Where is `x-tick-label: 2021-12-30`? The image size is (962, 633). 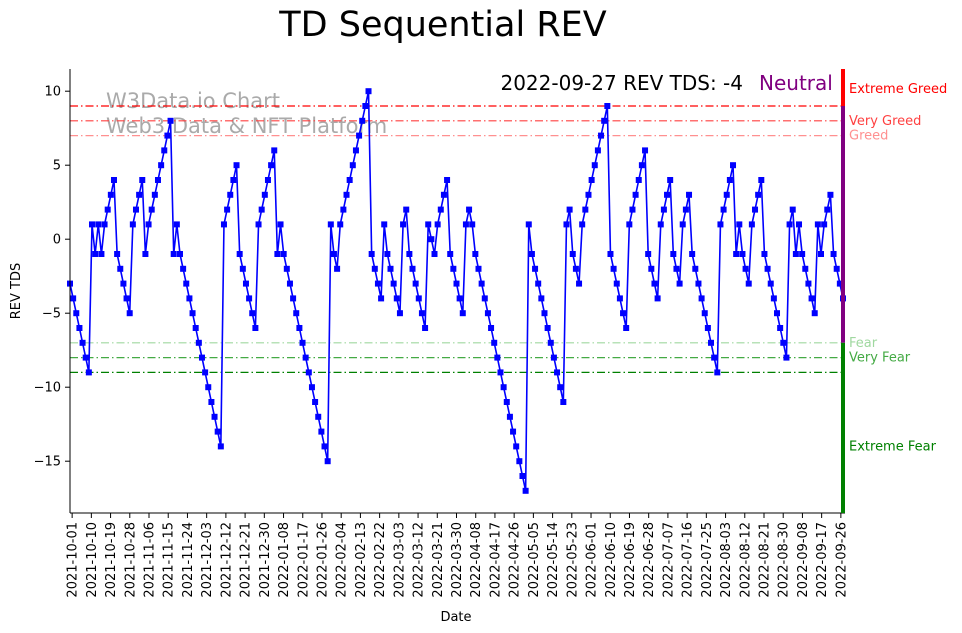 x-tick-label: 2021-12-30 is located at coordinates (265, 560).